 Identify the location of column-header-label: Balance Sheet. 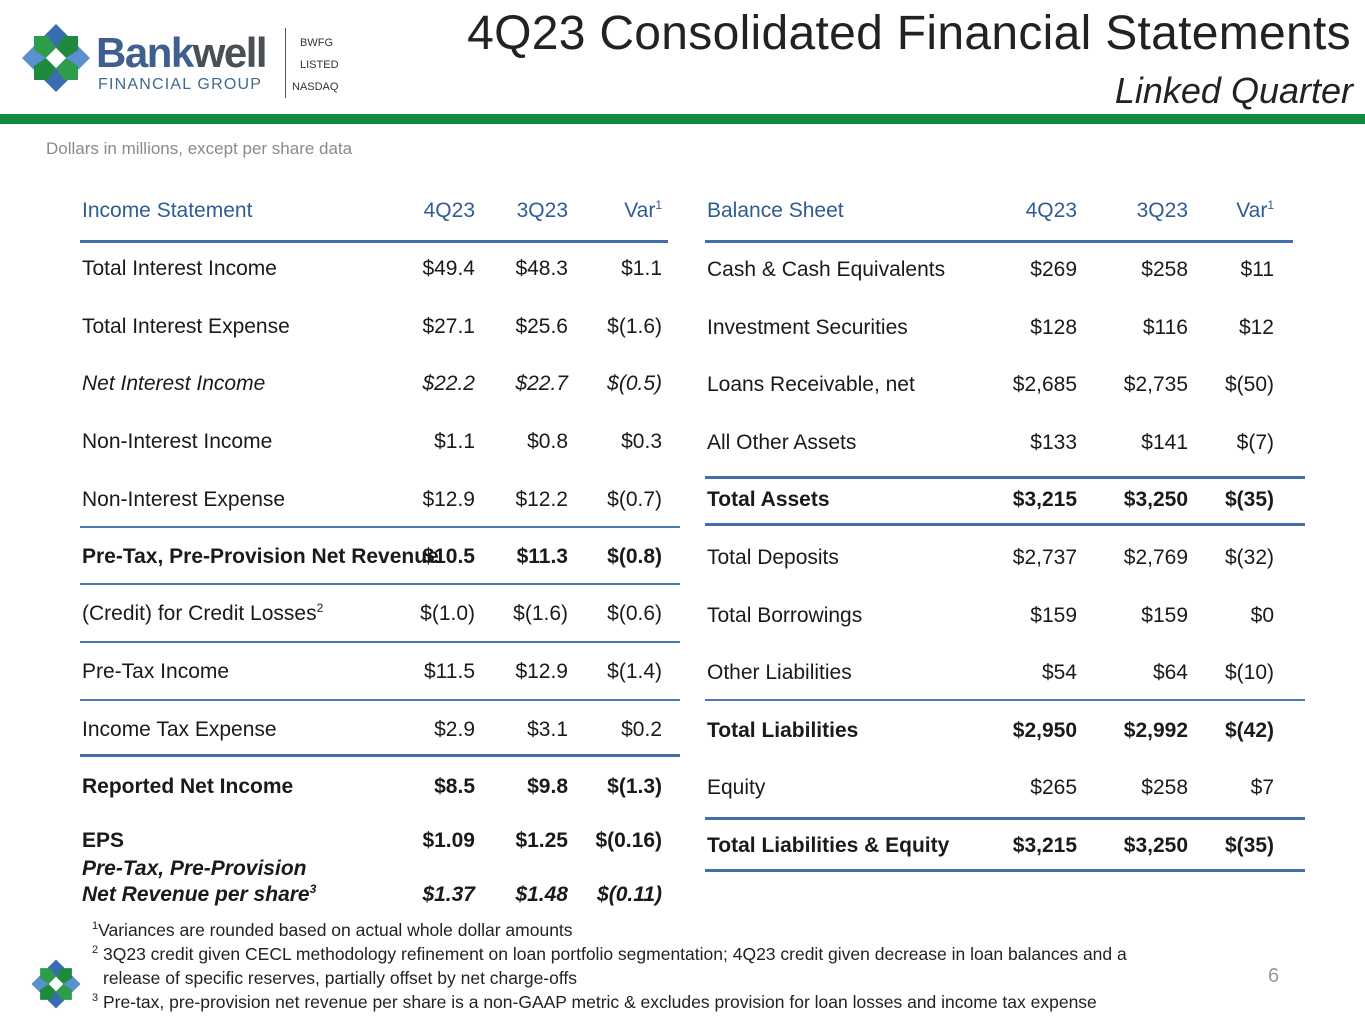
(775, 210).